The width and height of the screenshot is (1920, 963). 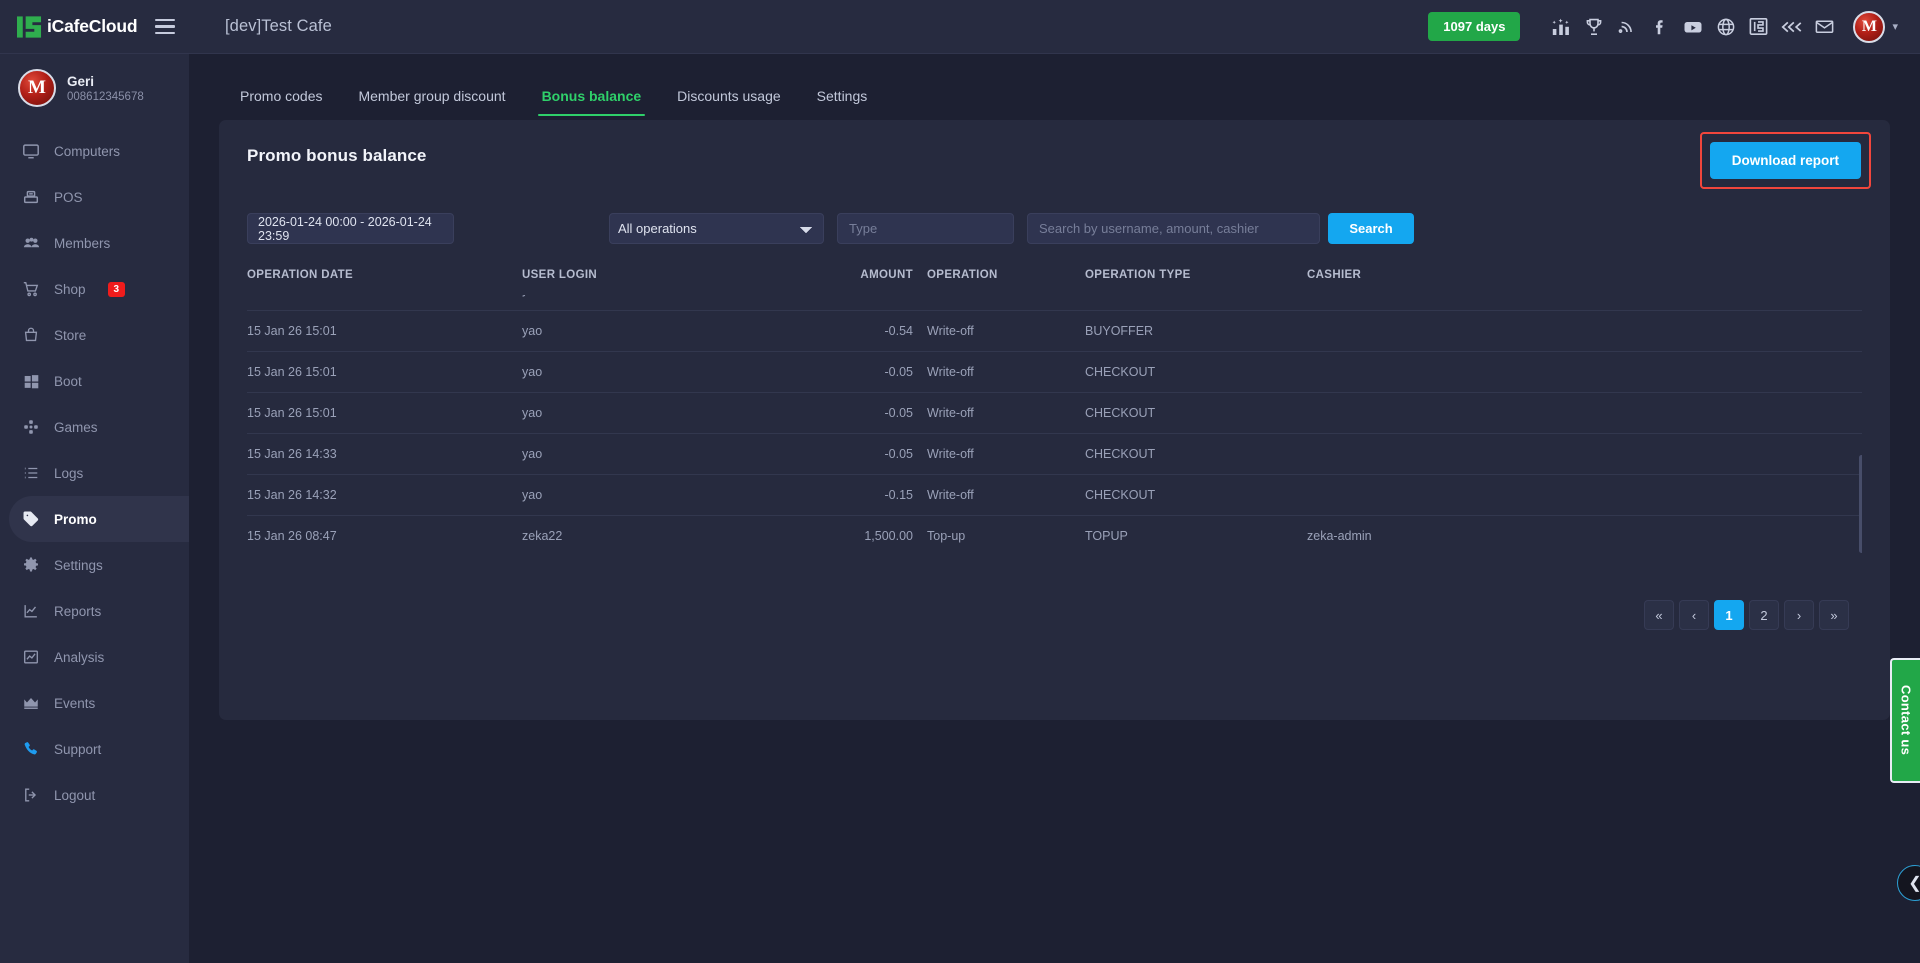 What do you see at coordinates (1659, 615) in the screenshot?
I see `pagination-first: «` at bounding box center [1659, 615].